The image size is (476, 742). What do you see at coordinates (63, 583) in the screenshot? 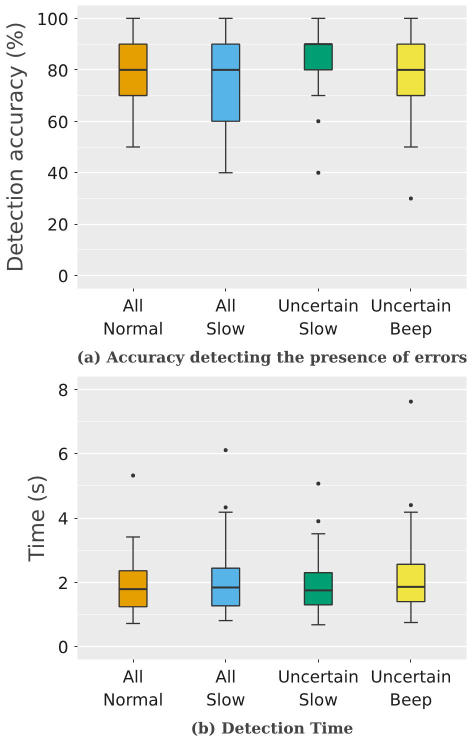
I see `y-tick-label: 2` at bounding box center [63, 583].